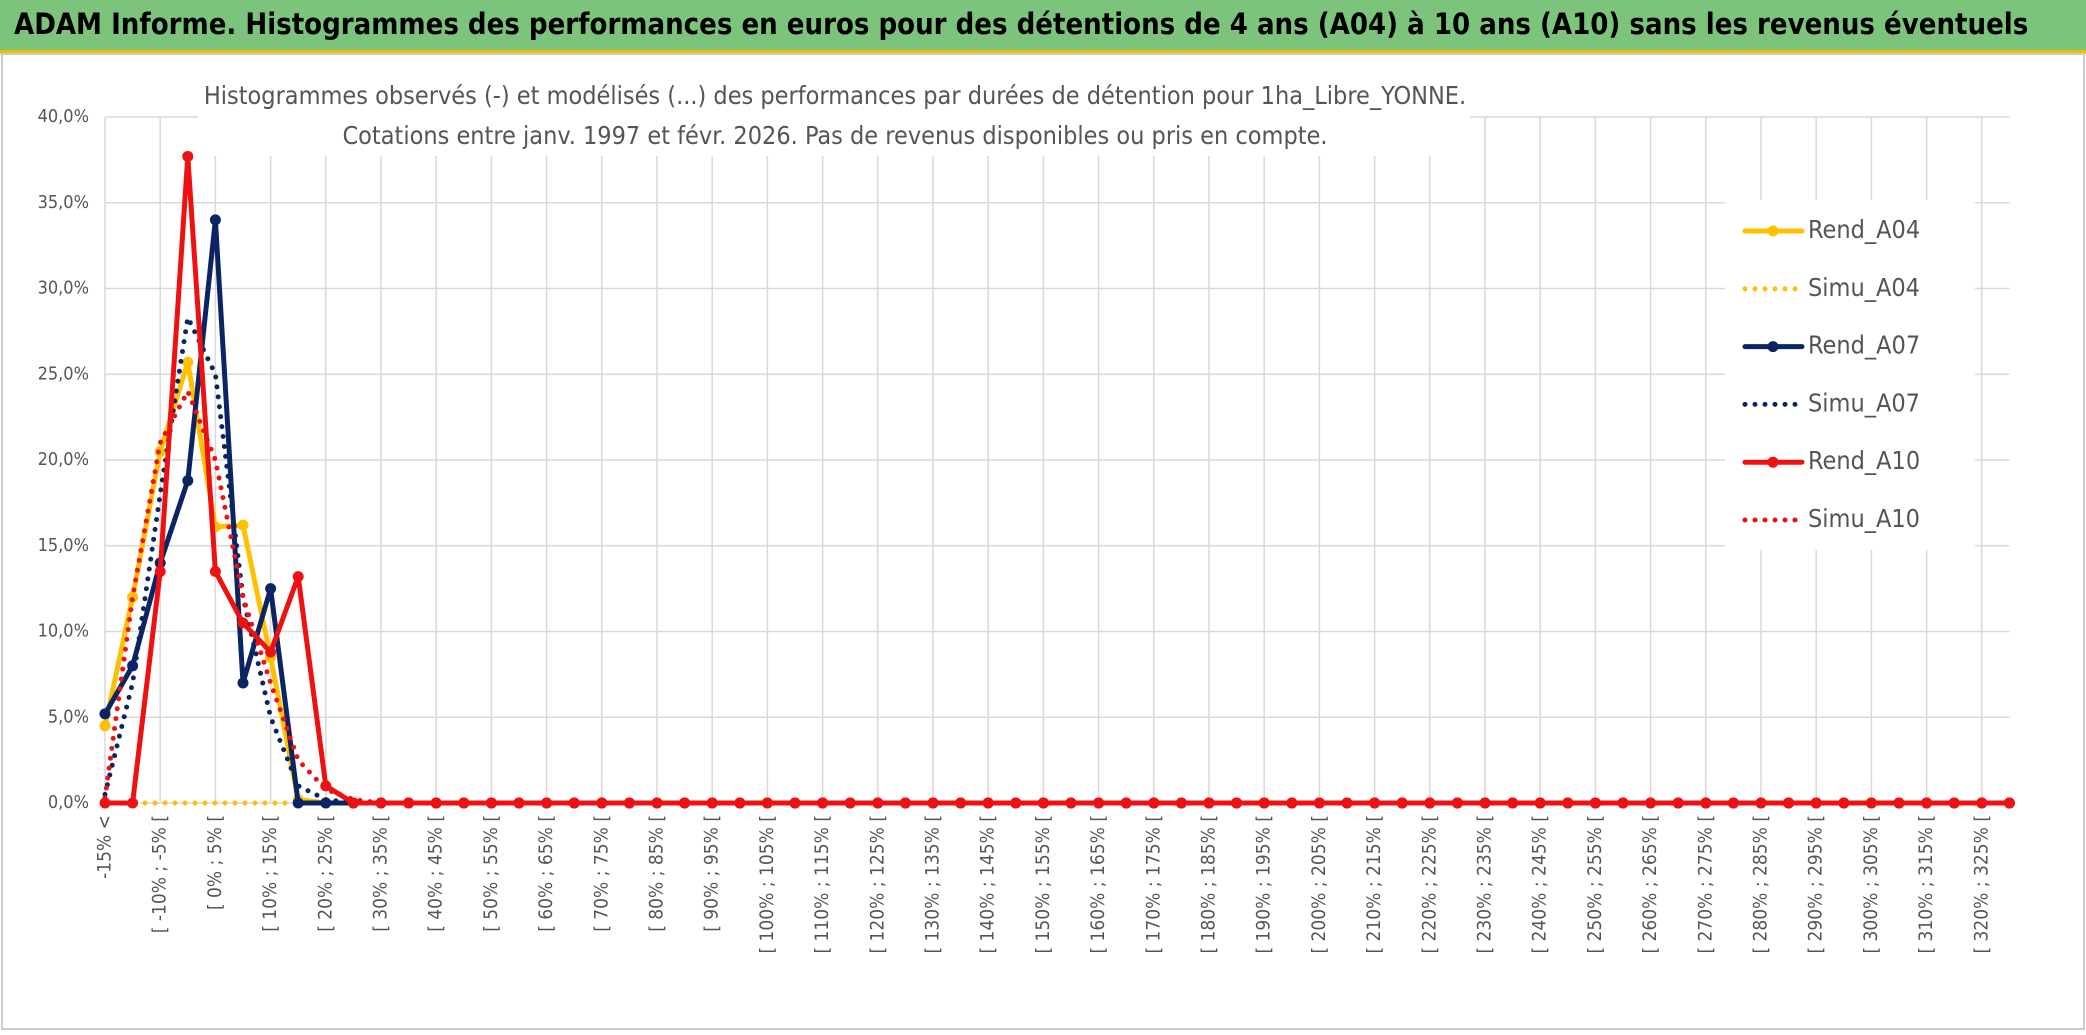  Describe the element at coordinates (1864, 229) in the screenshot. I see `legend-label: Rend_A04` at that location.